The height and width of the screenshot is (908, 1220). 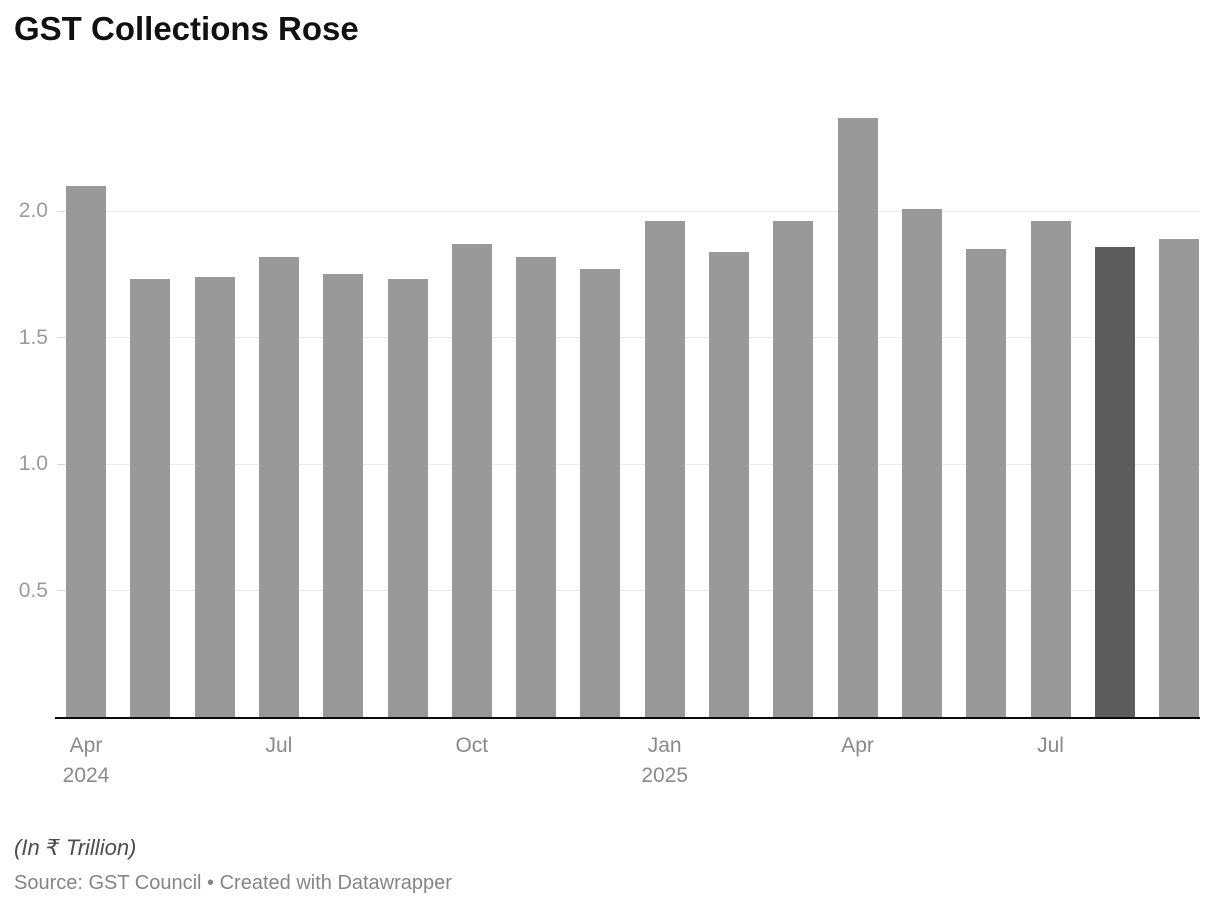 I want to click on gridline-0.5, so click(x=628, y=591).